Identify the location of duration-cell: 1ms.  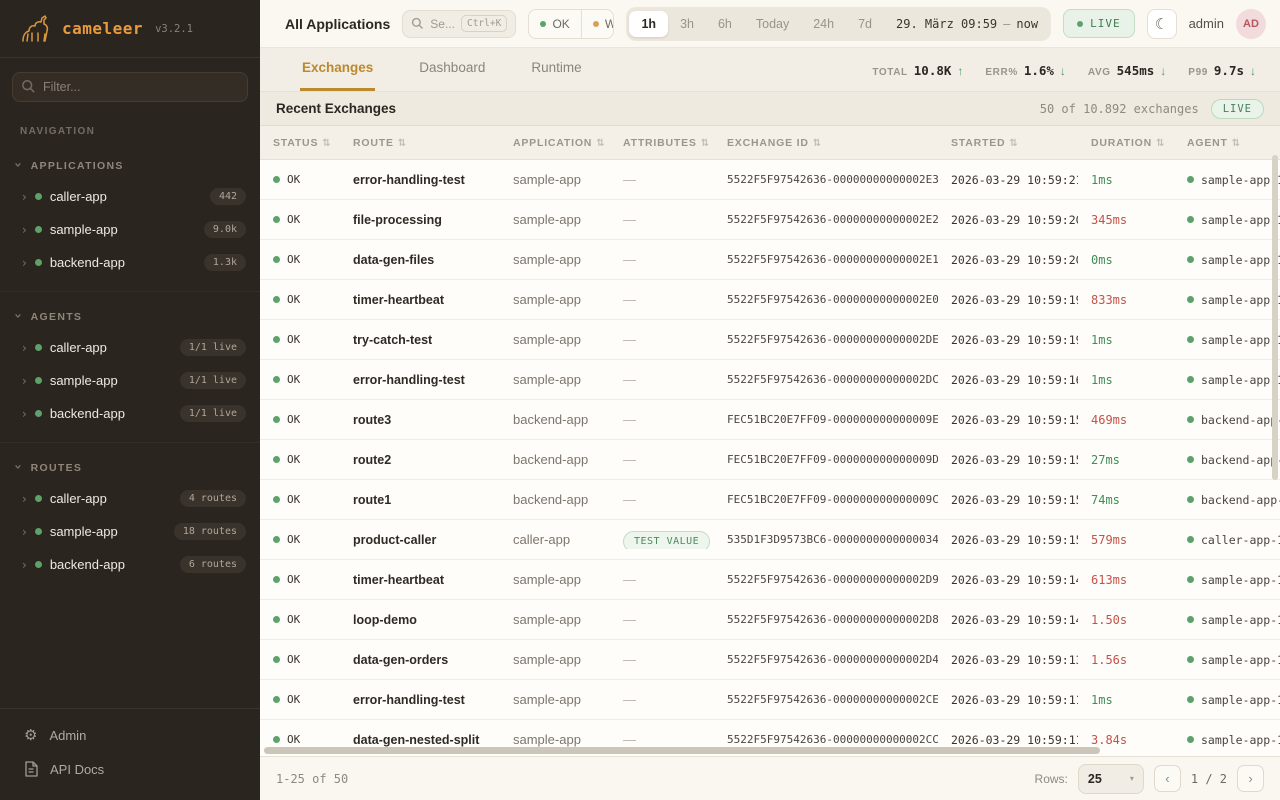
(1126, 340).